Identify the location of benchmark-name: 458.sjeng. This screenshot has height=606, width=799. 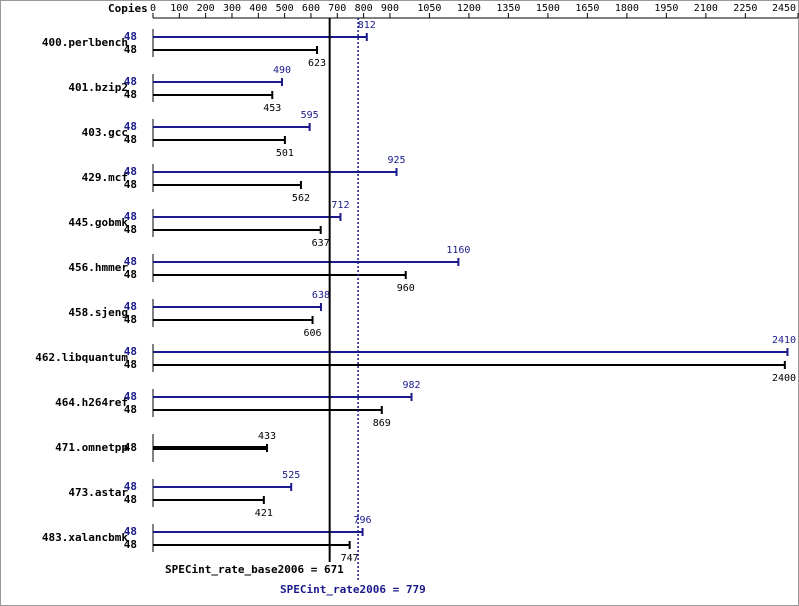
(98, 312).